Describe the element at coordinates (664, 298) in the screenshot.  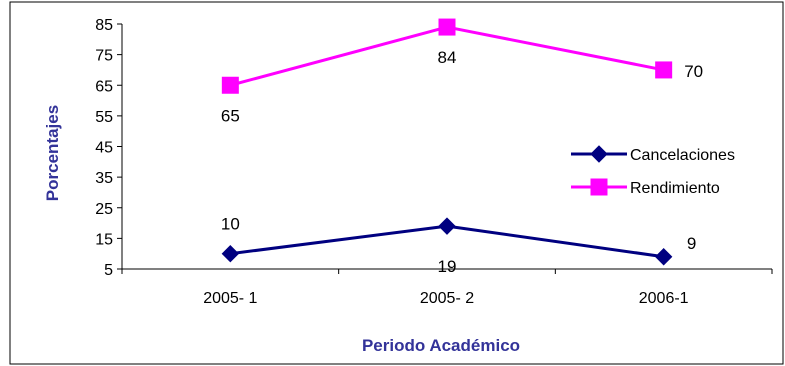
I see `x-tick-label: 2006-1` at that location.